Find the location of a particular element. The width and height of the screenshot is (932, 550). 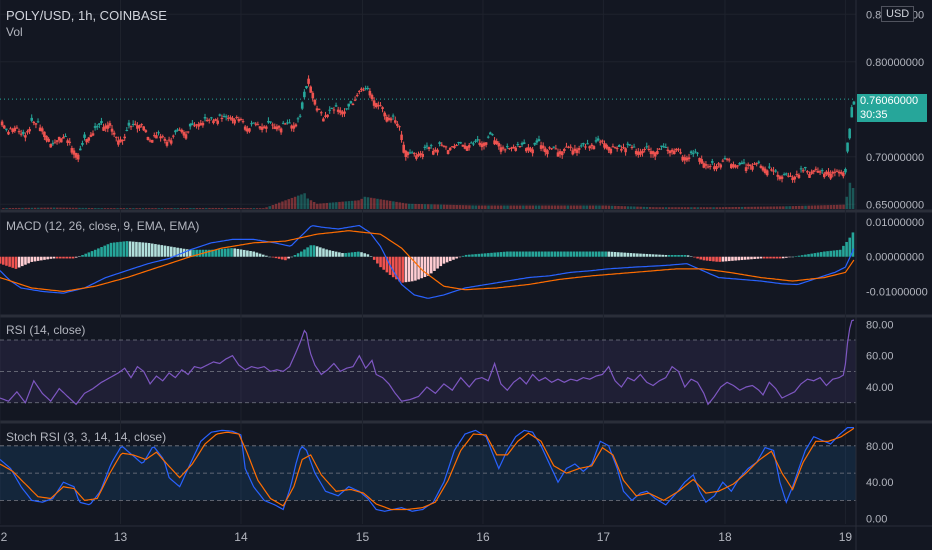

stoch-rsi-title: Stoch RSI (3, 3, 14, 14, close) is located at coordinates (86, 437).